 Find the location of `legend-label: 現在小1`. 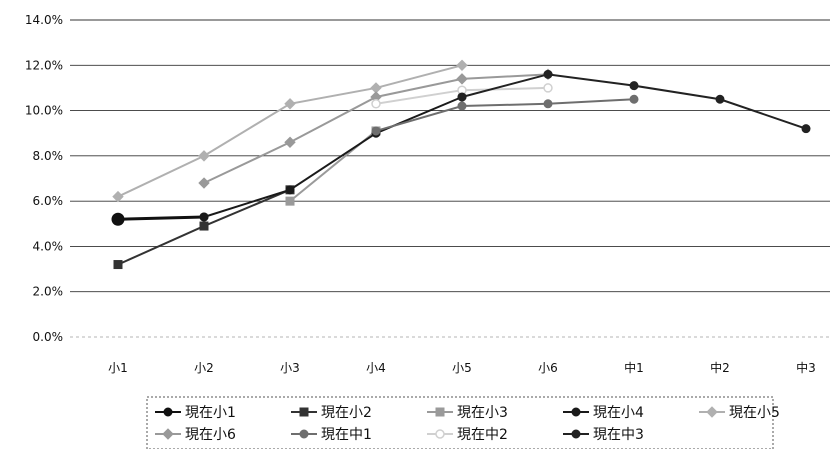

legend-label: 現在小1 is located at coordinates (210, 413).